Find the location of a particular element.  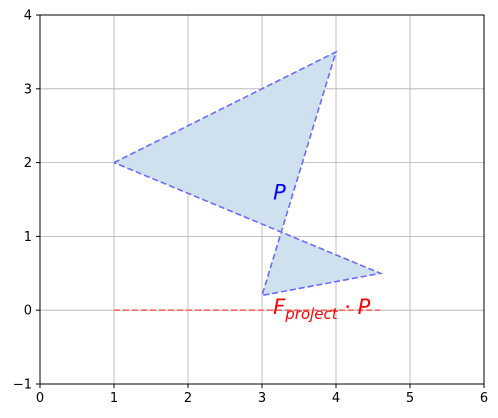

x-tick-label: 5 is located at coordinates (410, 398).